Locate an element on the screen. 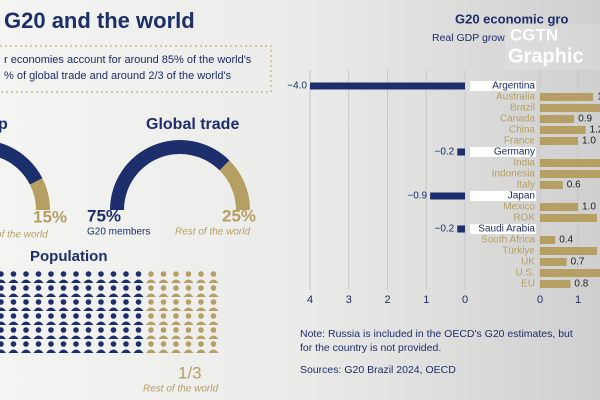 This screenshot has height=400, width=600. category-label: France is located at coordinates (520, 141).